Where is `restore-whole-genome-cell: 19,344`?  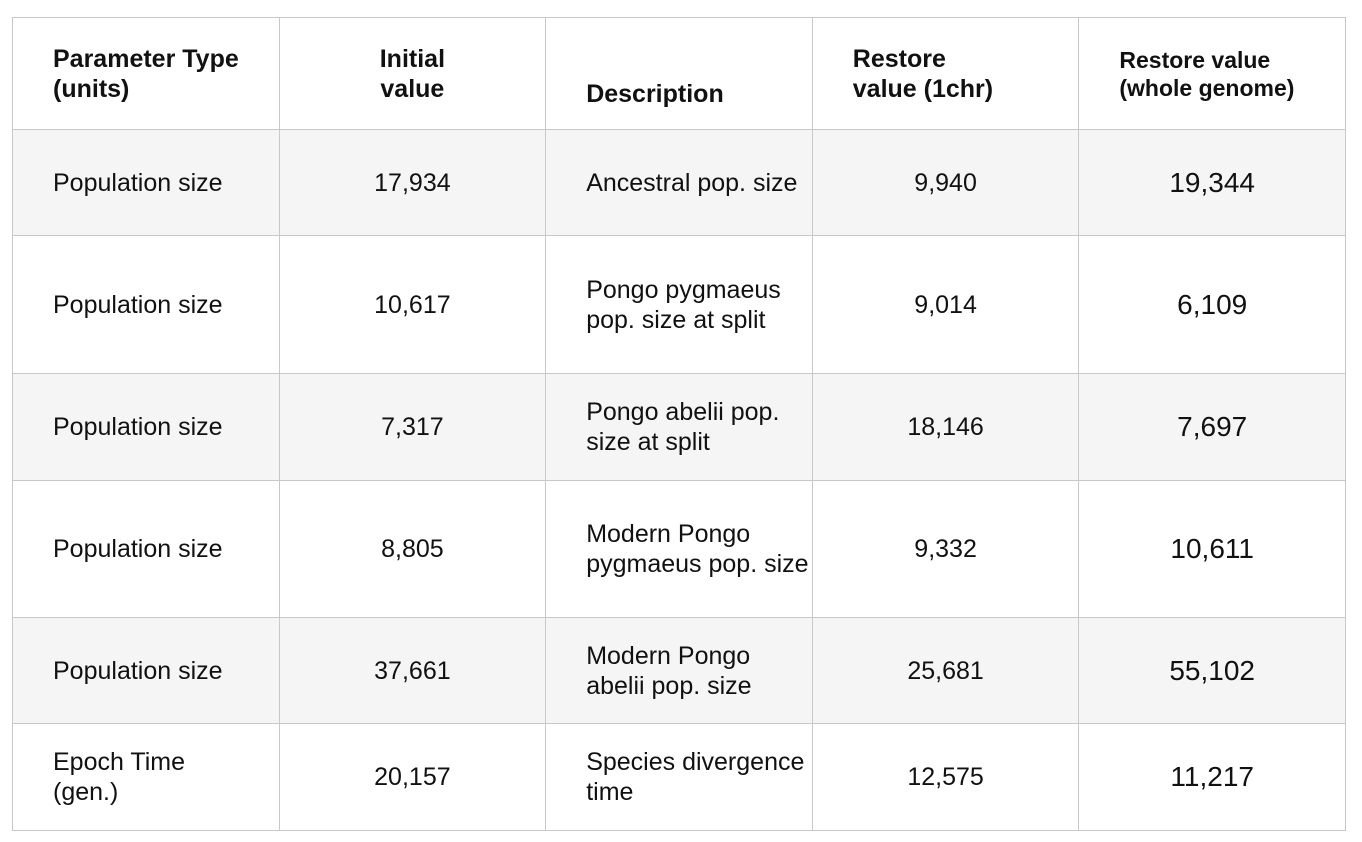 restore-whole-genome-cell: 19,344 is located at coordinates (1212, 182).